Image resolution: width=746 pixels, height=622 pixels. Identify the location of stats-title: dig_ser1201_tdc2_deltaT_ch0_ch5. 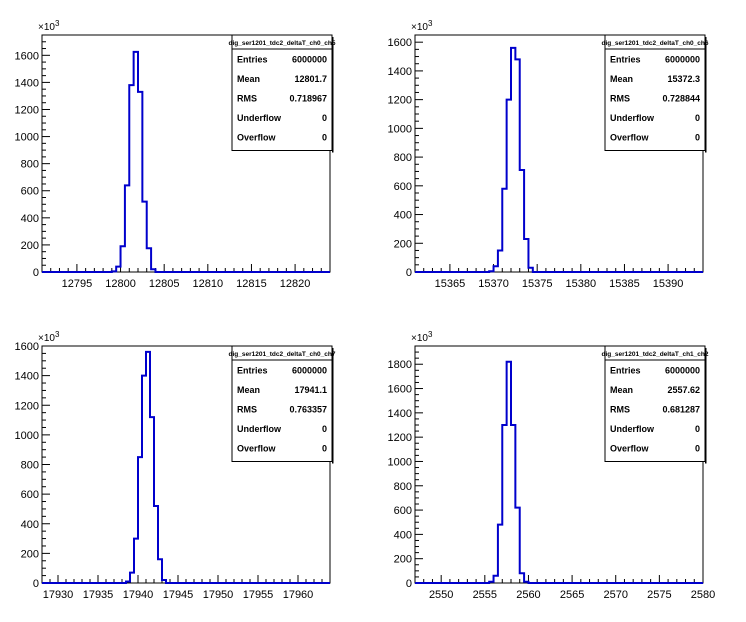
(282, 43).